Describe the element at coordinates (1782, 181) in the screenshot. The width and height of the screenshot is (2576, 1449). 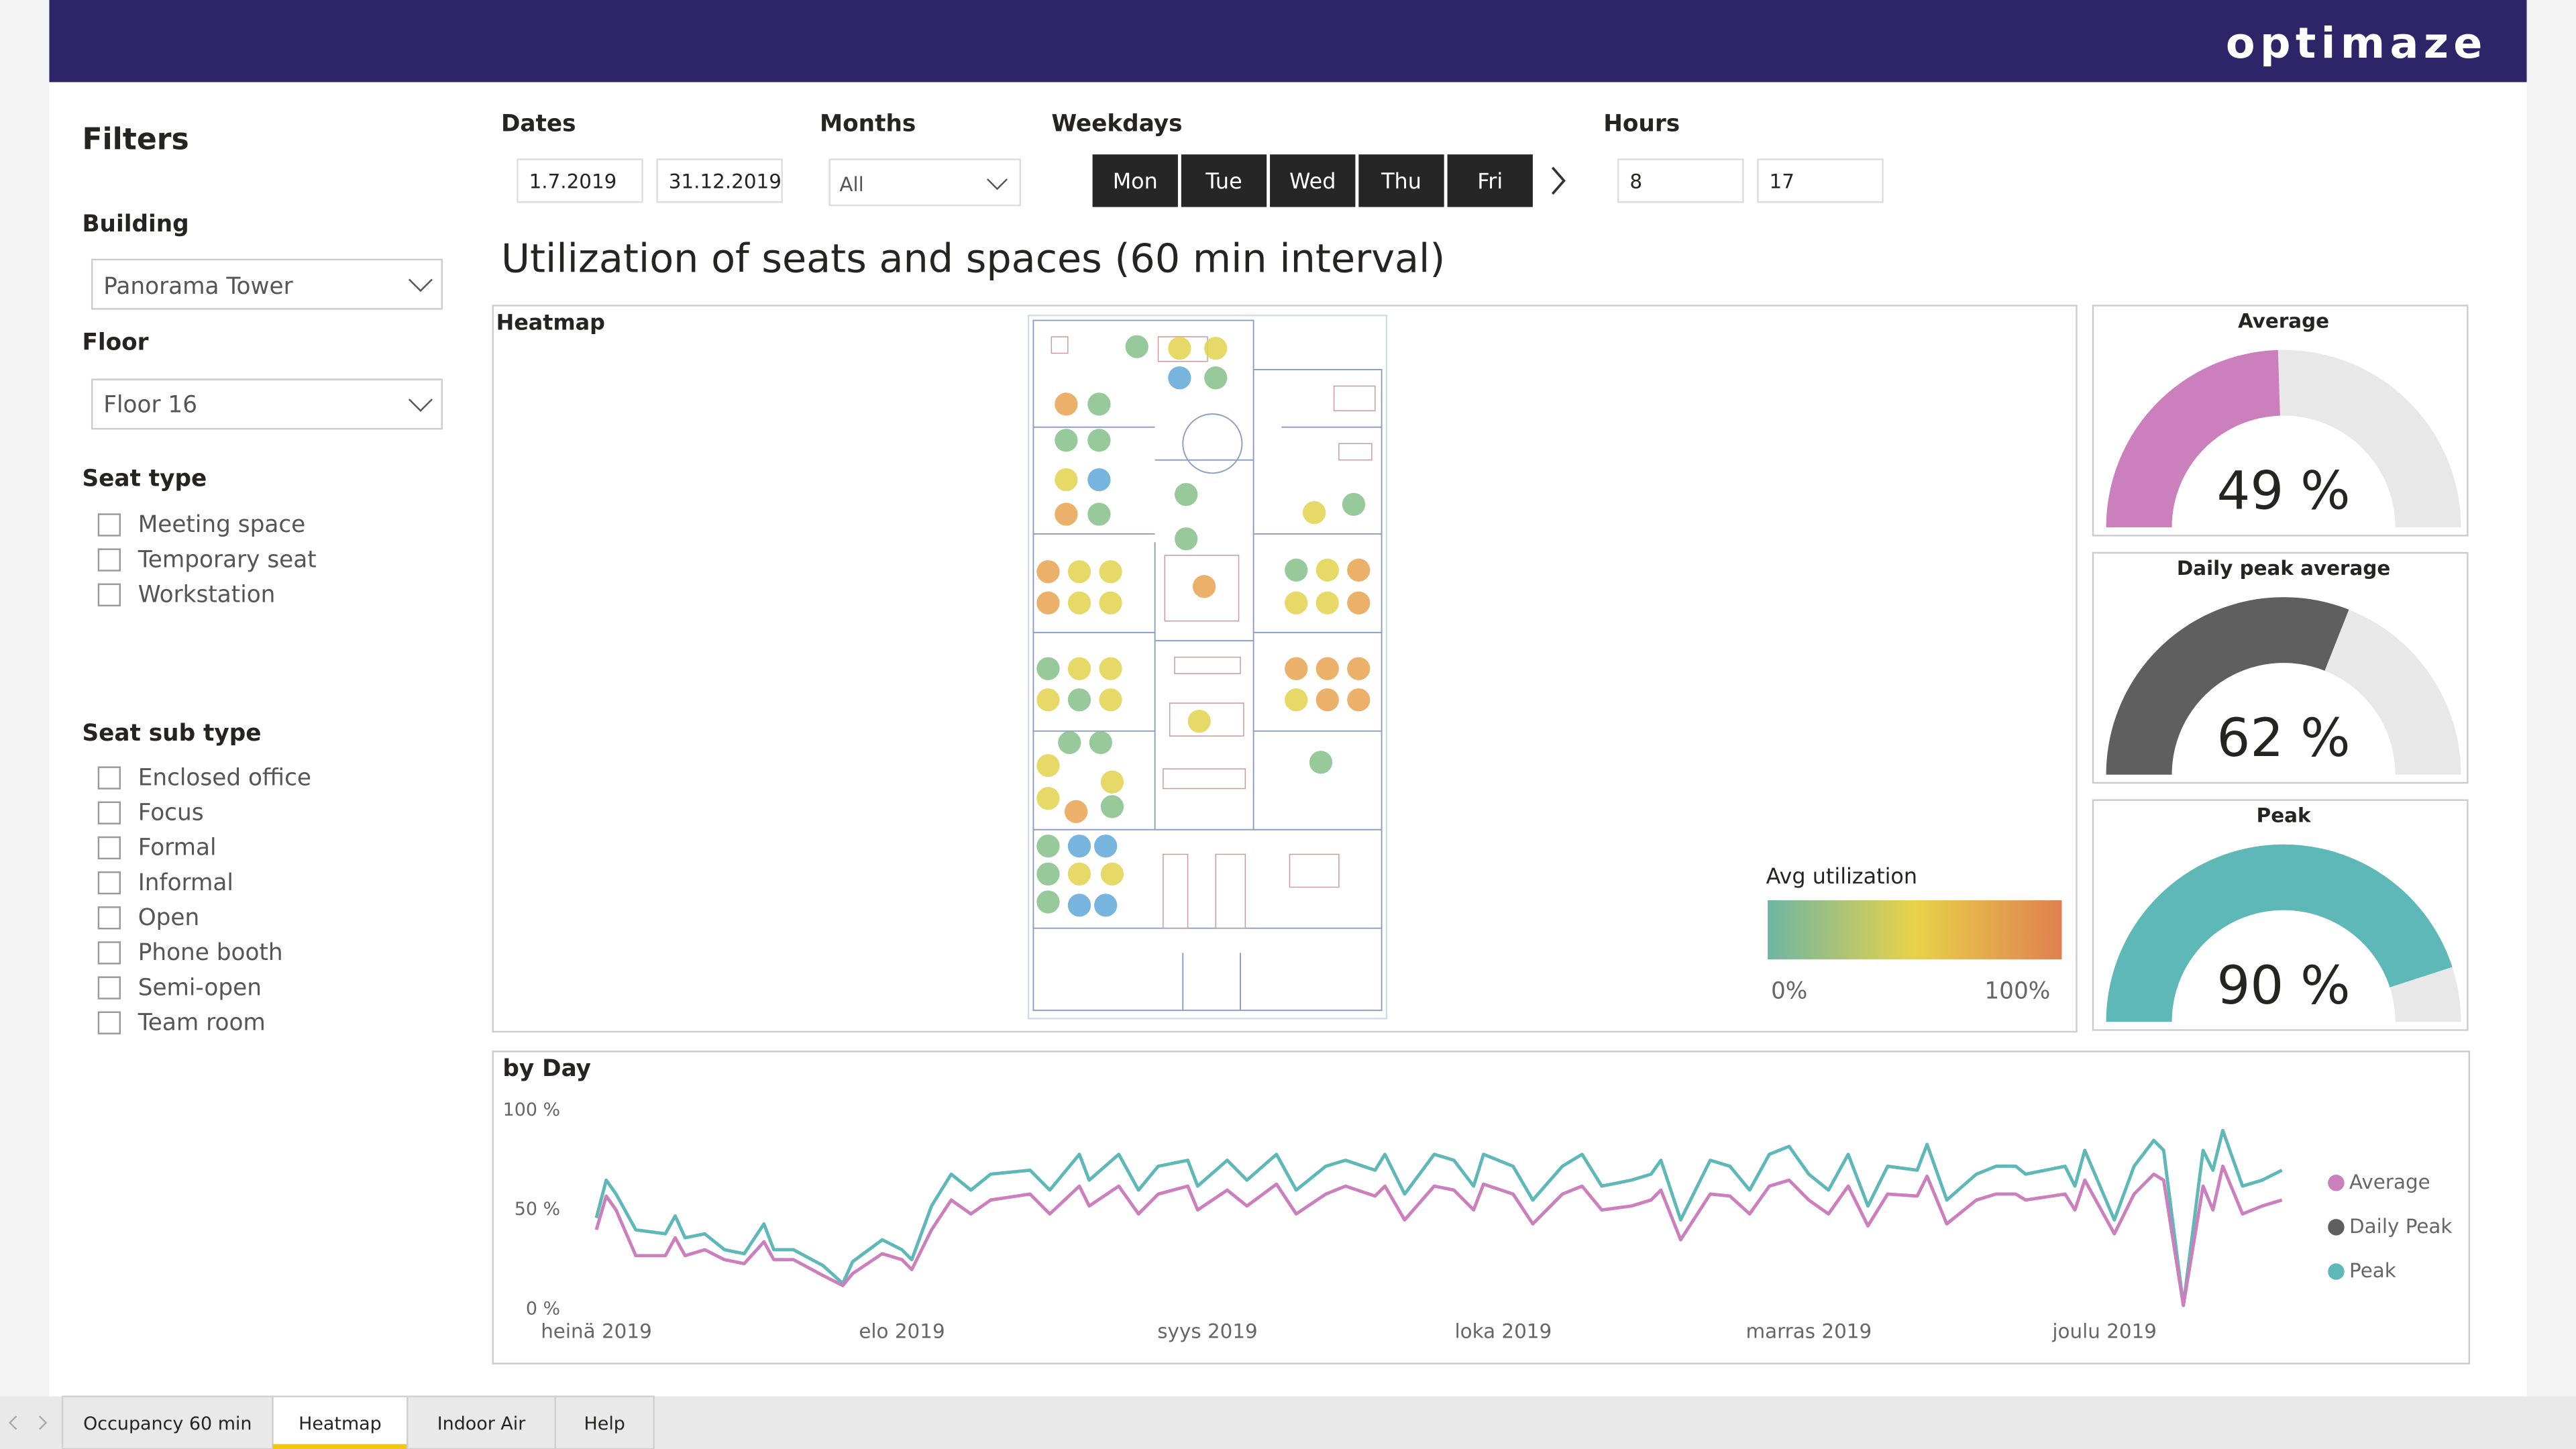
I see `hour-to: 17` at that location.